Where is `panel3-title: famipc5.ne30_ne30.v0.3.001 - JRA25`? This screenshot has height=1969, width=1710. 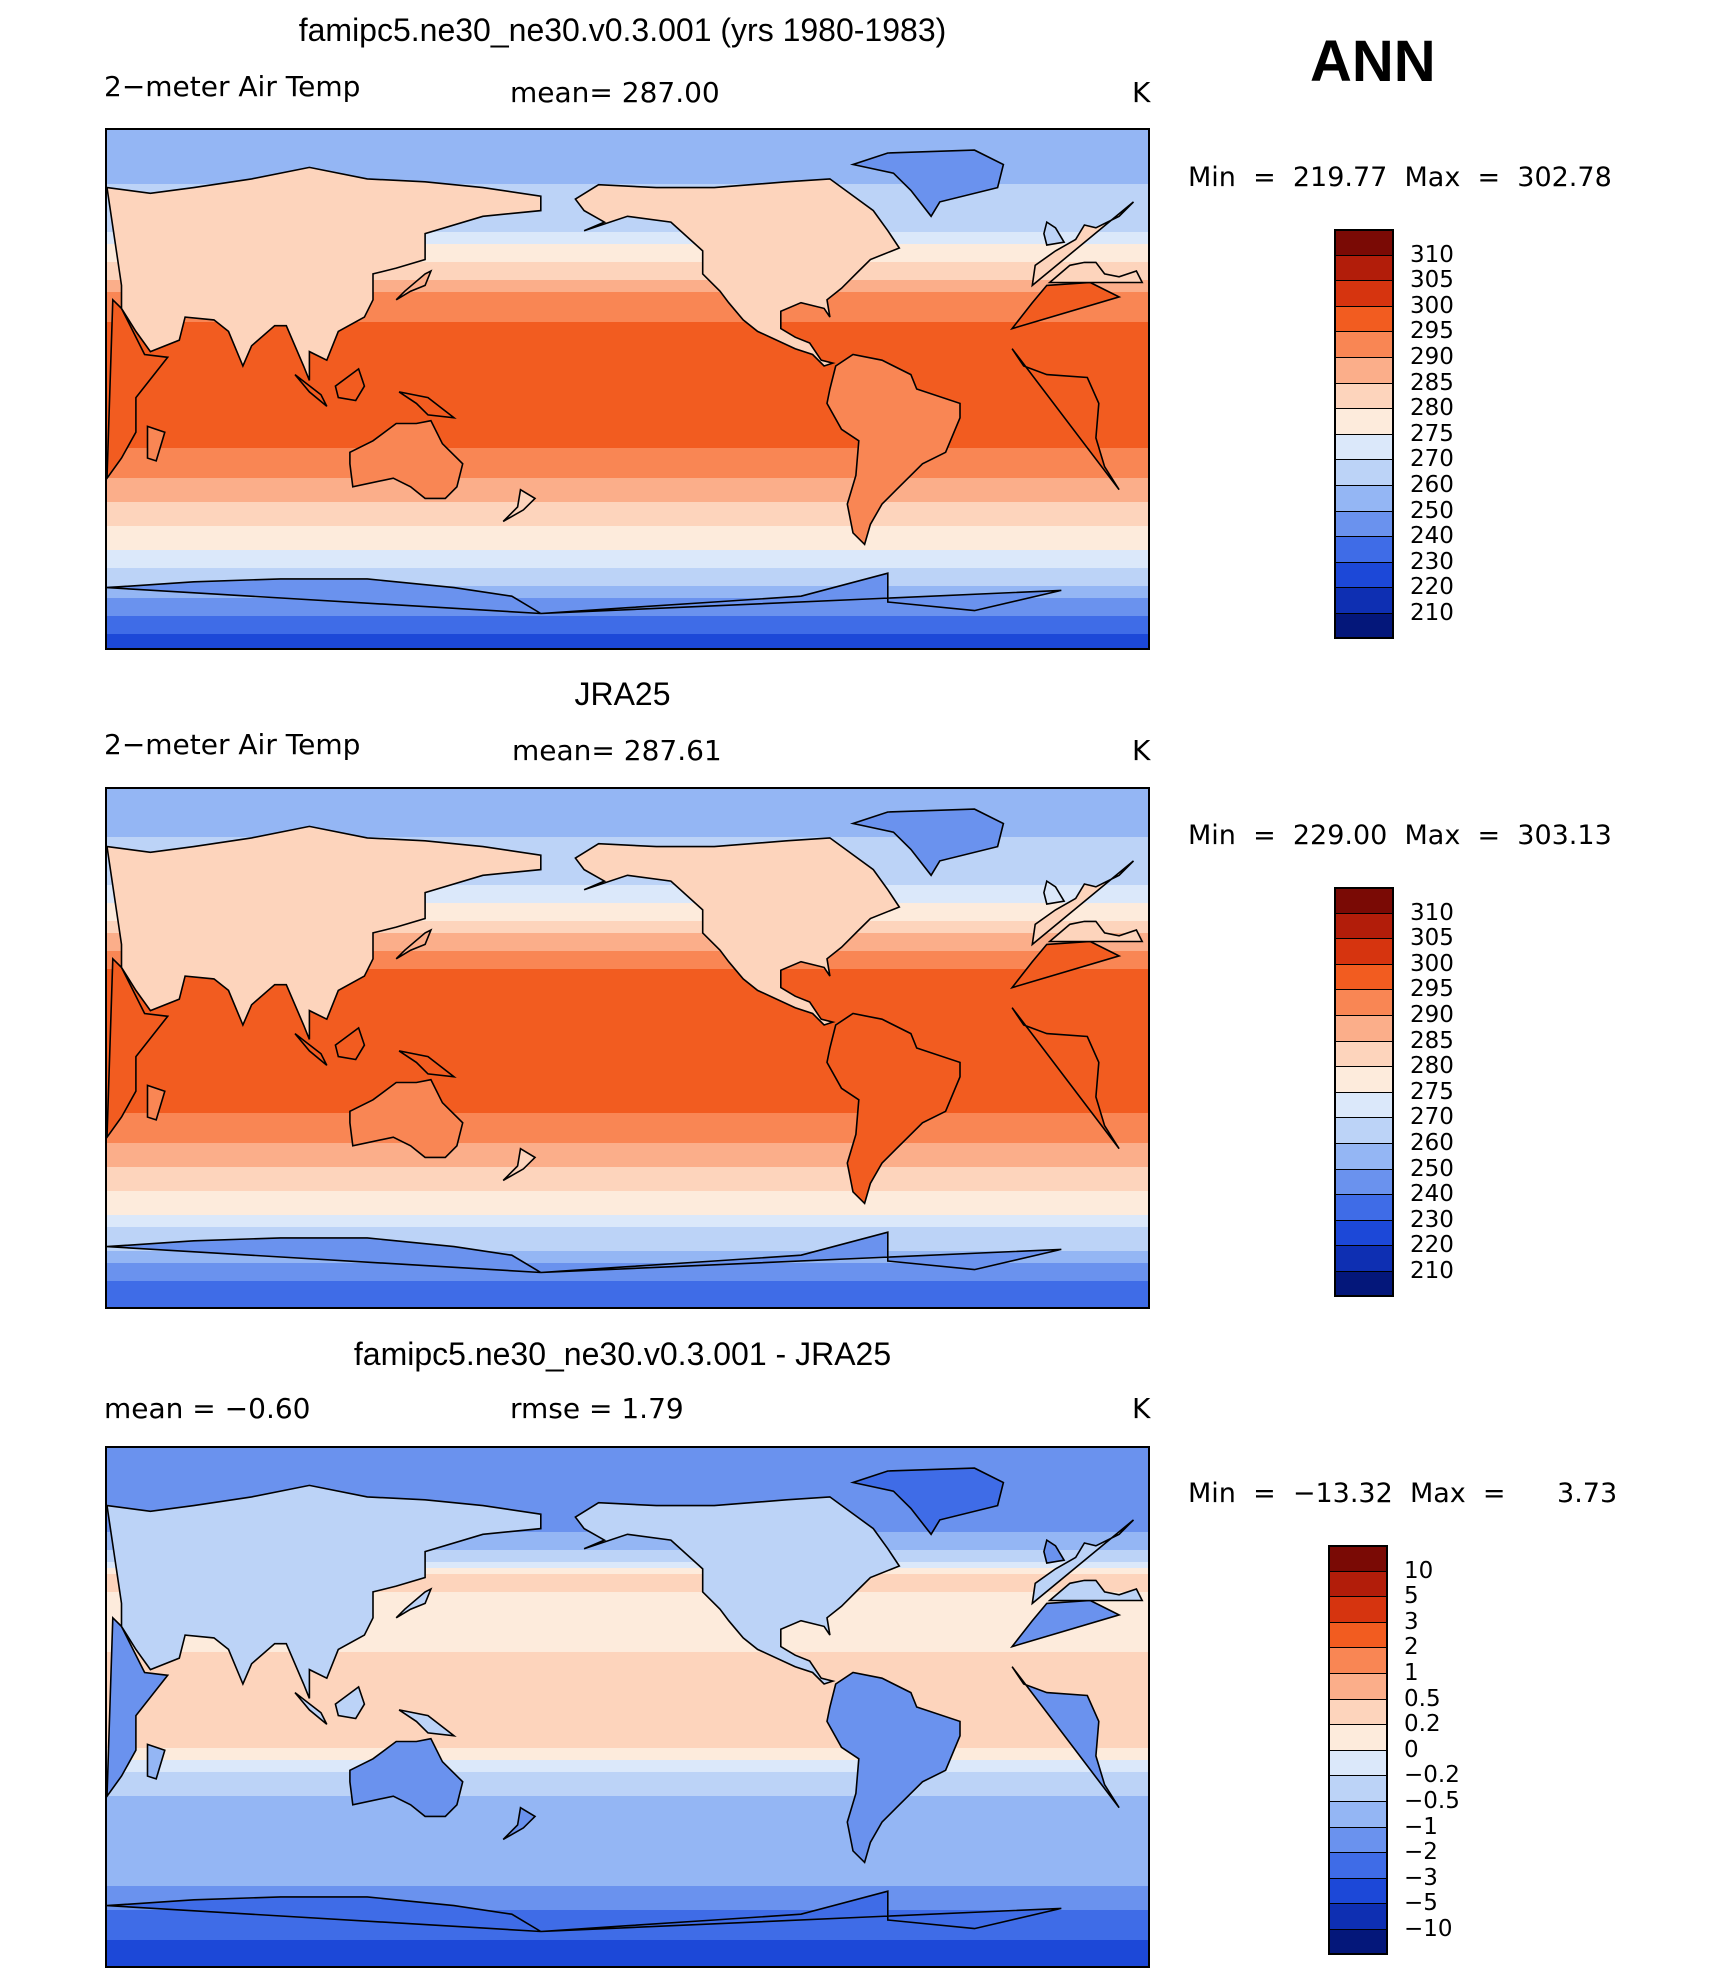 panel3-title: famipc5.ne30_ne30.v0.3.001 - JRA25 is located at coordinates (622, 1354).